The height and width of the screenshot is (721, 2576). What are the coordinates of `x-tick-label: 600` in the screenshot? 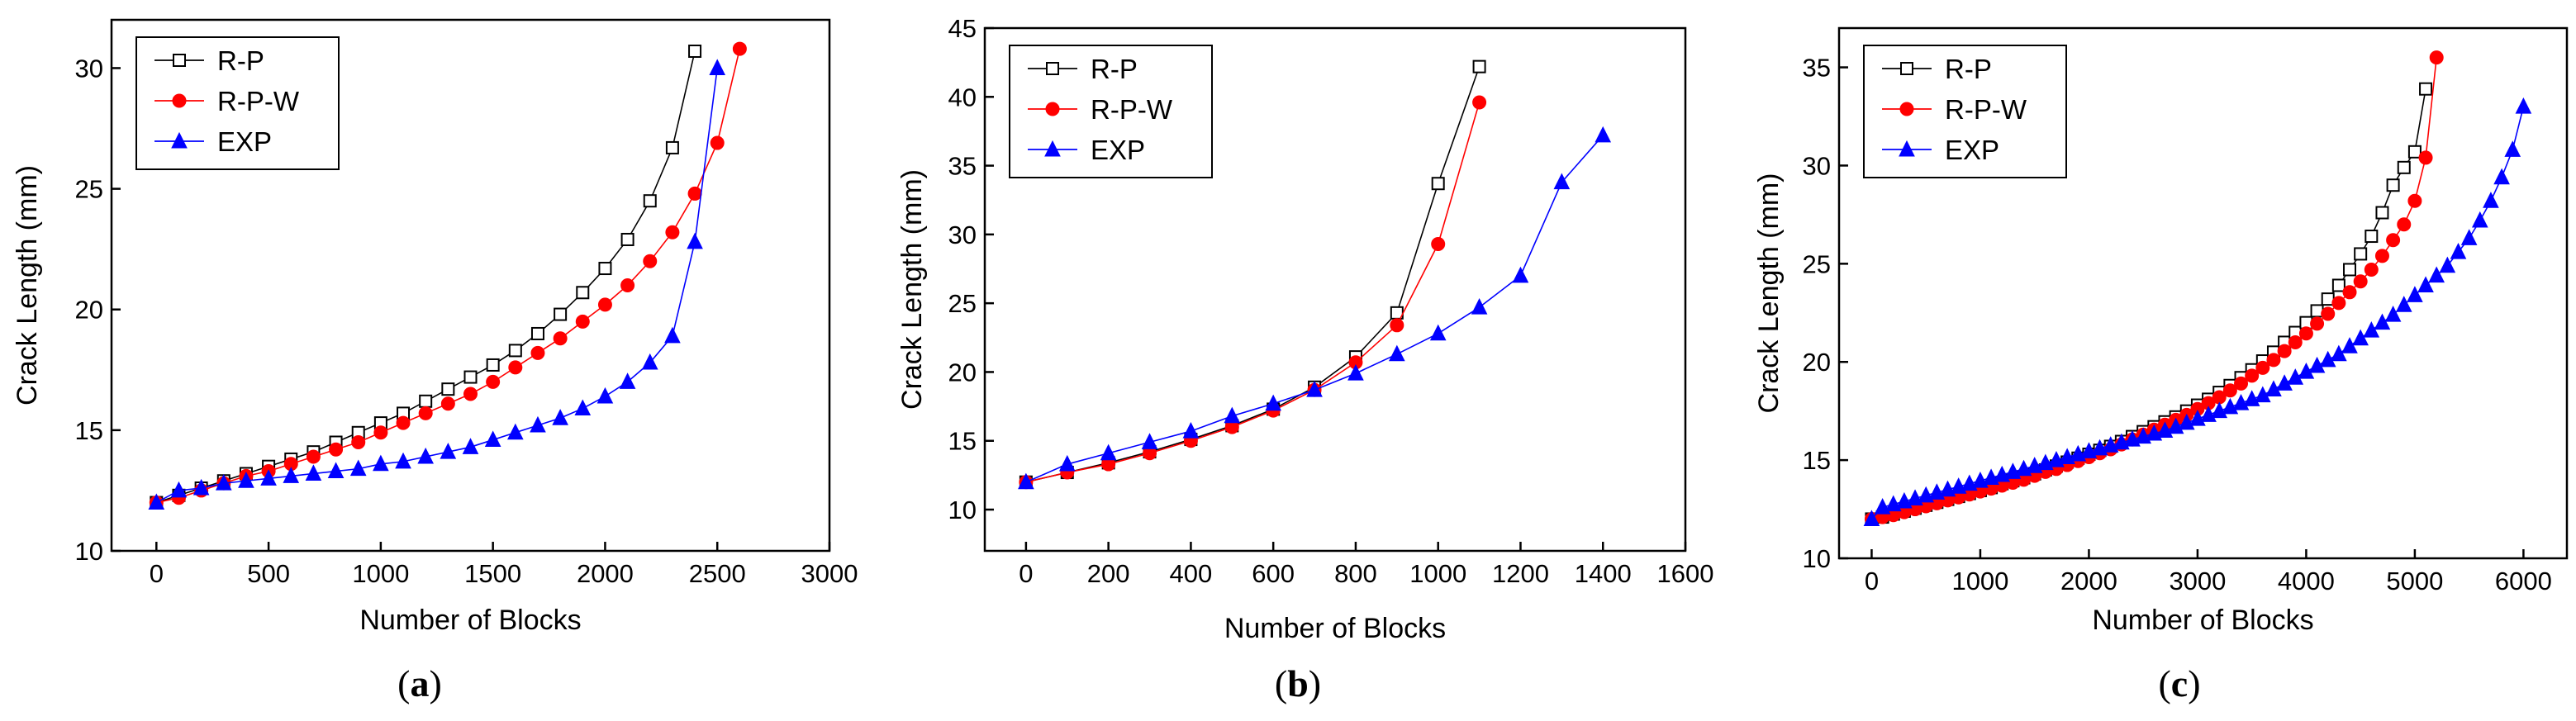 It's located at (1273, 573).